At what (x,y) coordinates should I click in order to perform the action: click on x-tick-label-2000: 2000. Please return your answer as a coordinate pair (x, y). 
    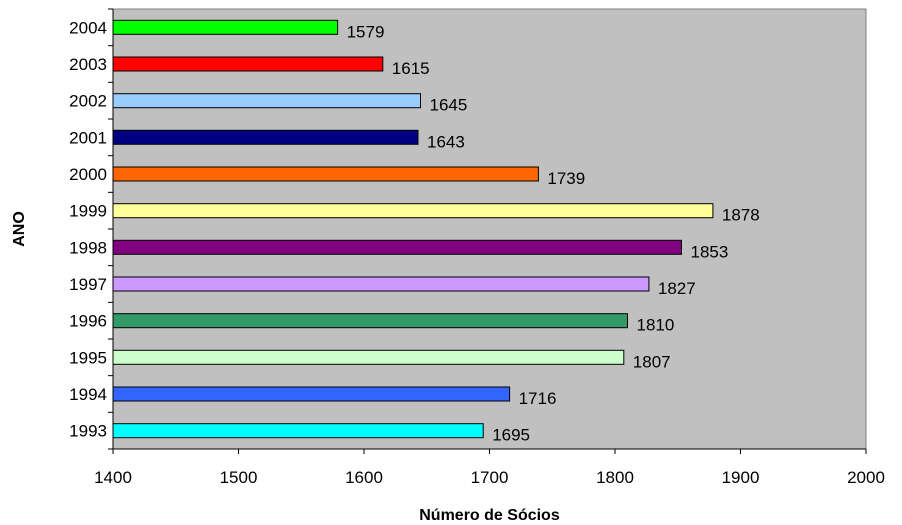
    Looking at the image, I should click on (866, 477).